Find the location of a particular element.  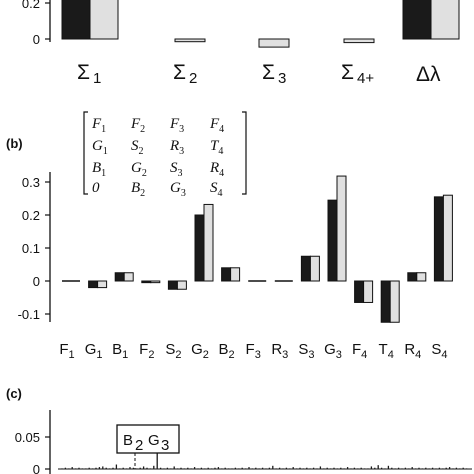

panel-b-x-tick-label: G3 is located at coordinates (333, 351).